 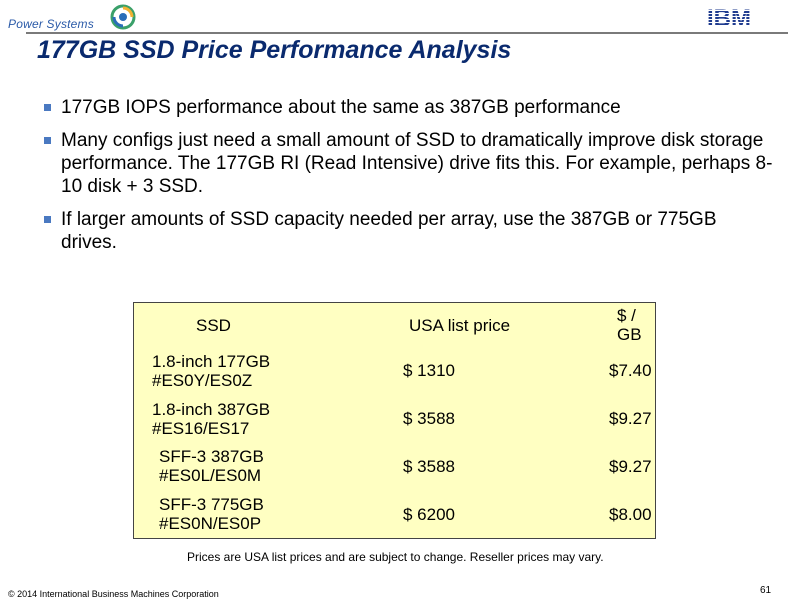 I want to click on power-systems-swirl-icon, so click(x=123, y=17).